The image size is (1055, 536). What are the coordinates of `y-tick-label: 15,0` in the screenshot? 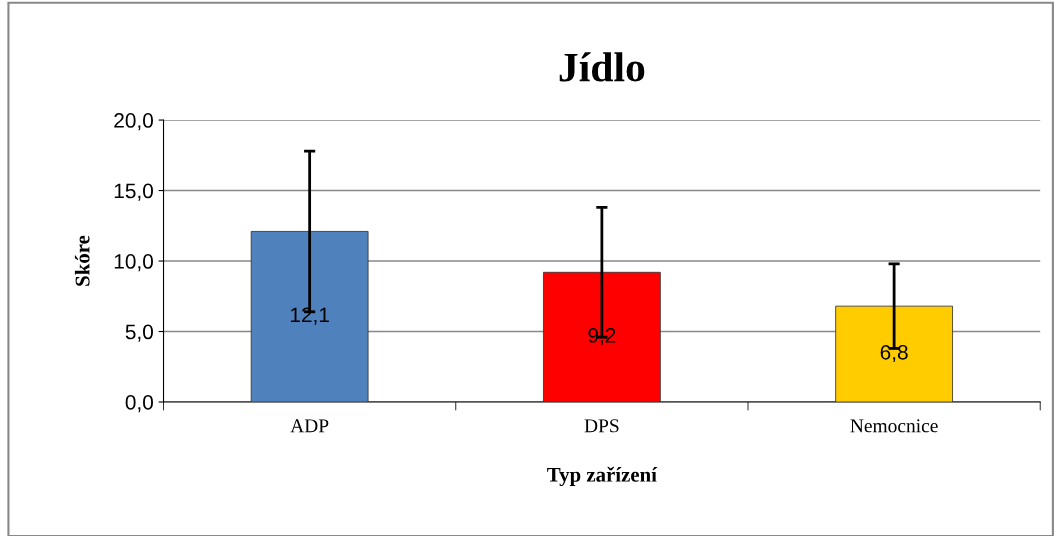 It's located at (133, 192).